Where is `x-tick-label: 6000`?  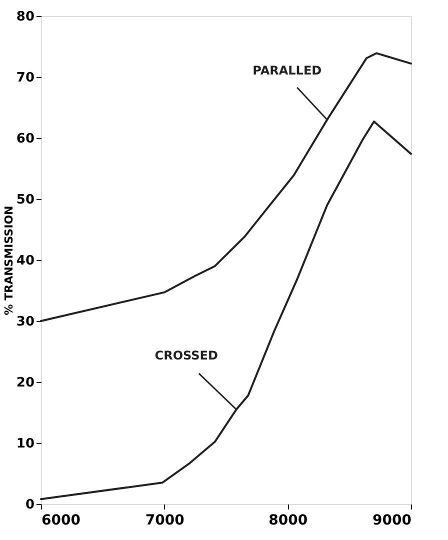
x-tick-label: 6000 is located at coordinates (61, 520).